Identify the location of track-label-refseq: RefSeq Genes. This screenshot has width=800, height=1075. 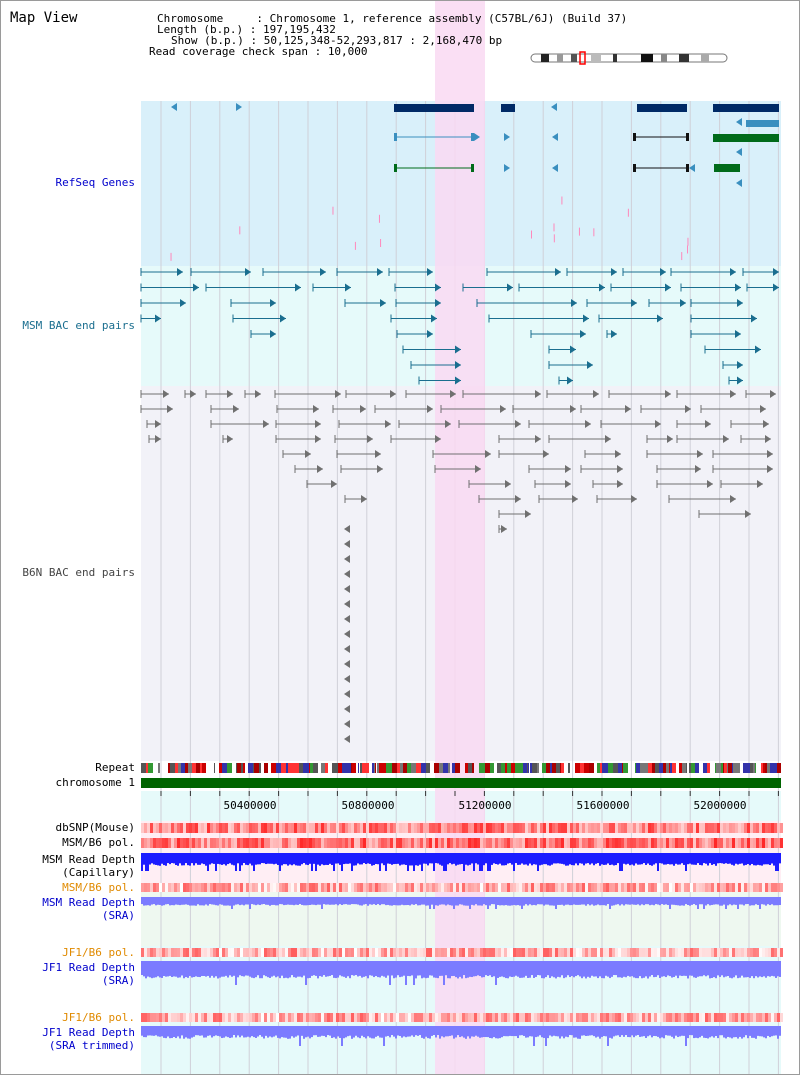
(95, 182).